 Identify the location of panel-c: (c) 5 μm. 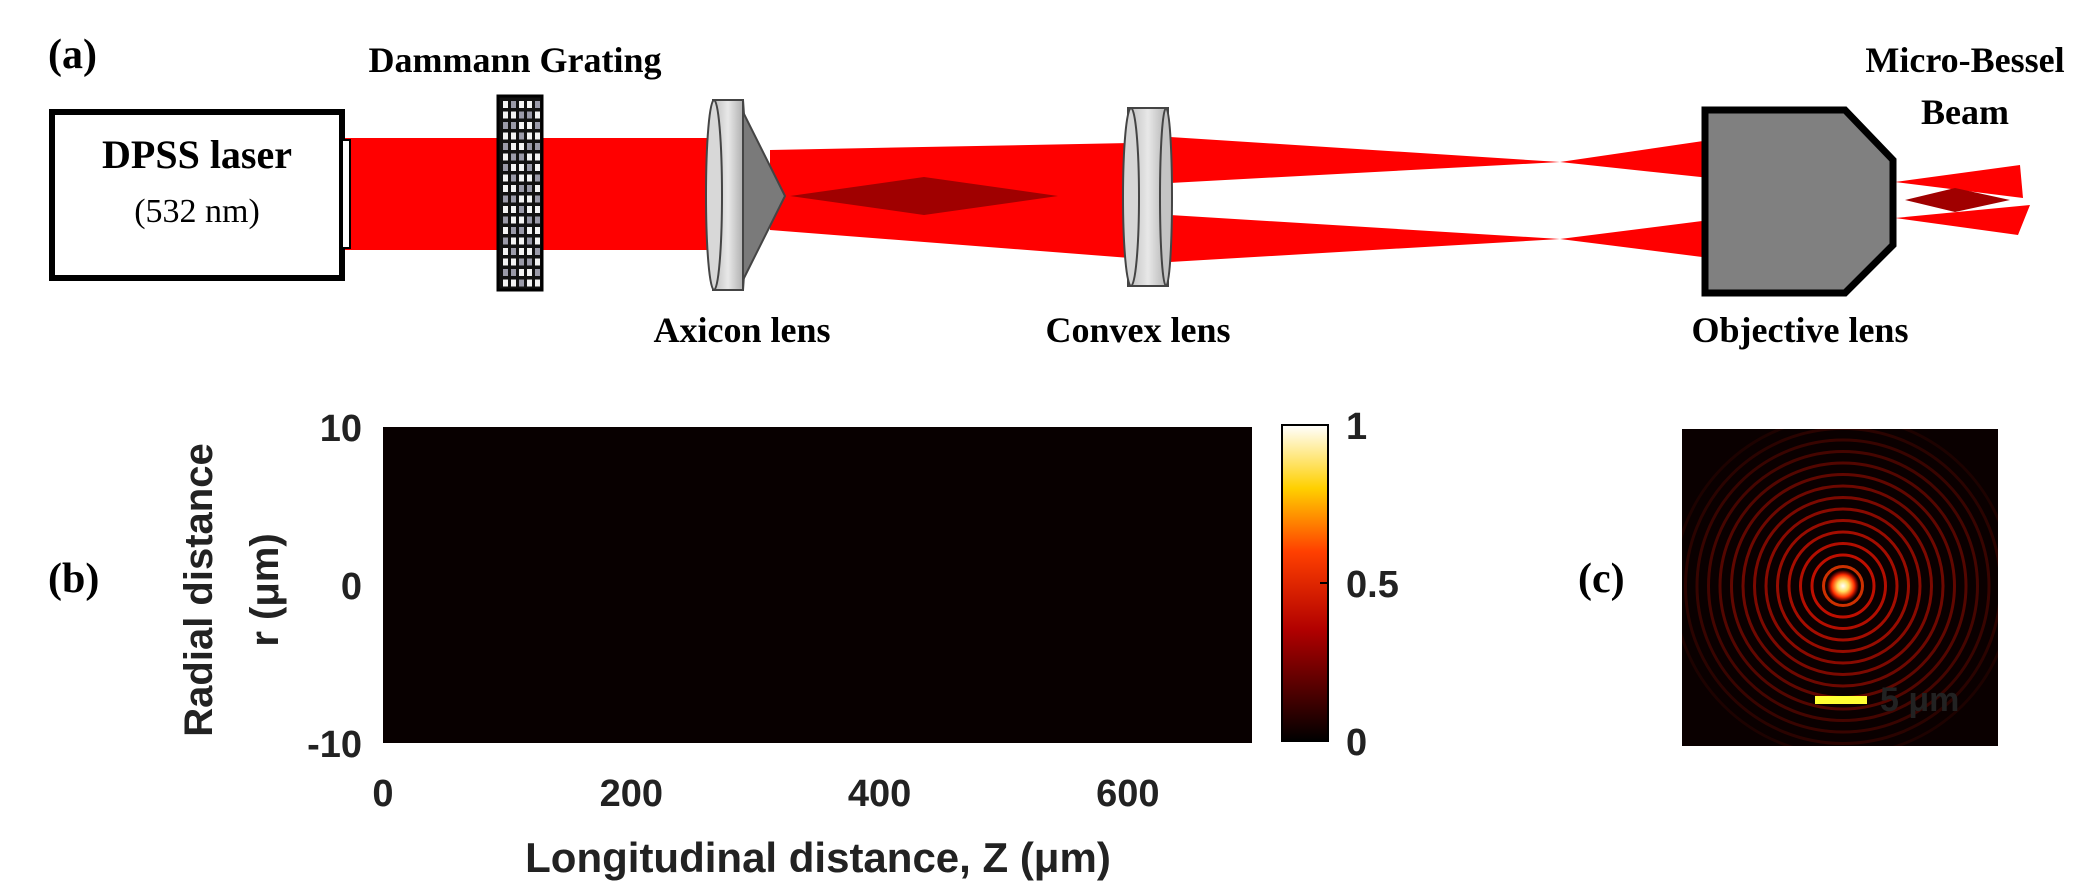
(1788, 587).